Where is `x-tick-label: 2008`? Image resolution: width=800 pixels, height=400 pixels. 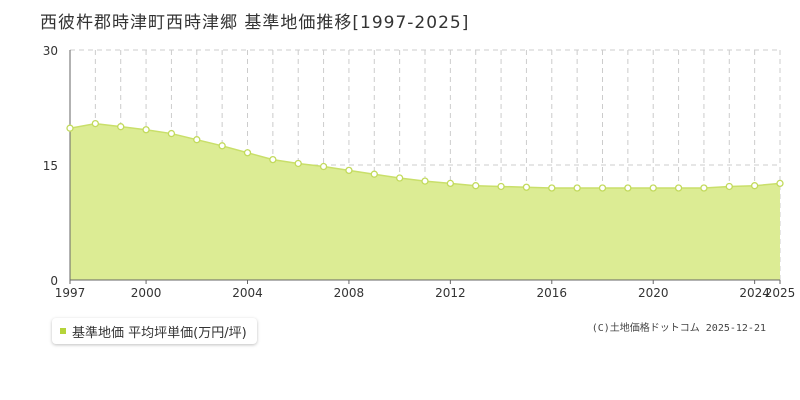
x-tick-label: 2008 is located at coordinates (349, 293).